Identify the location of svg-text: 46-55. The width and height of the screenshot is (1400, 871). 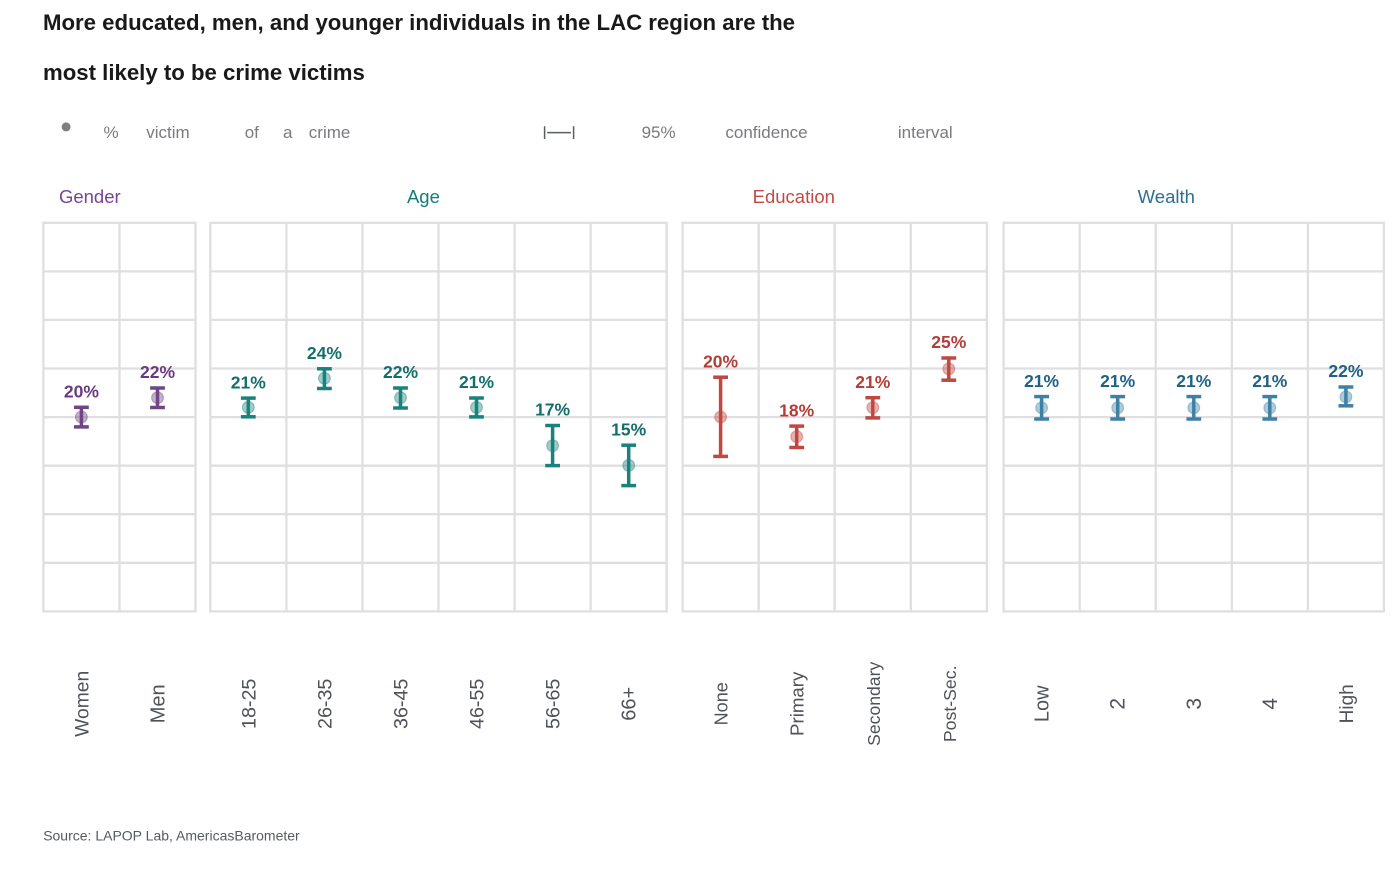
(478, 704).